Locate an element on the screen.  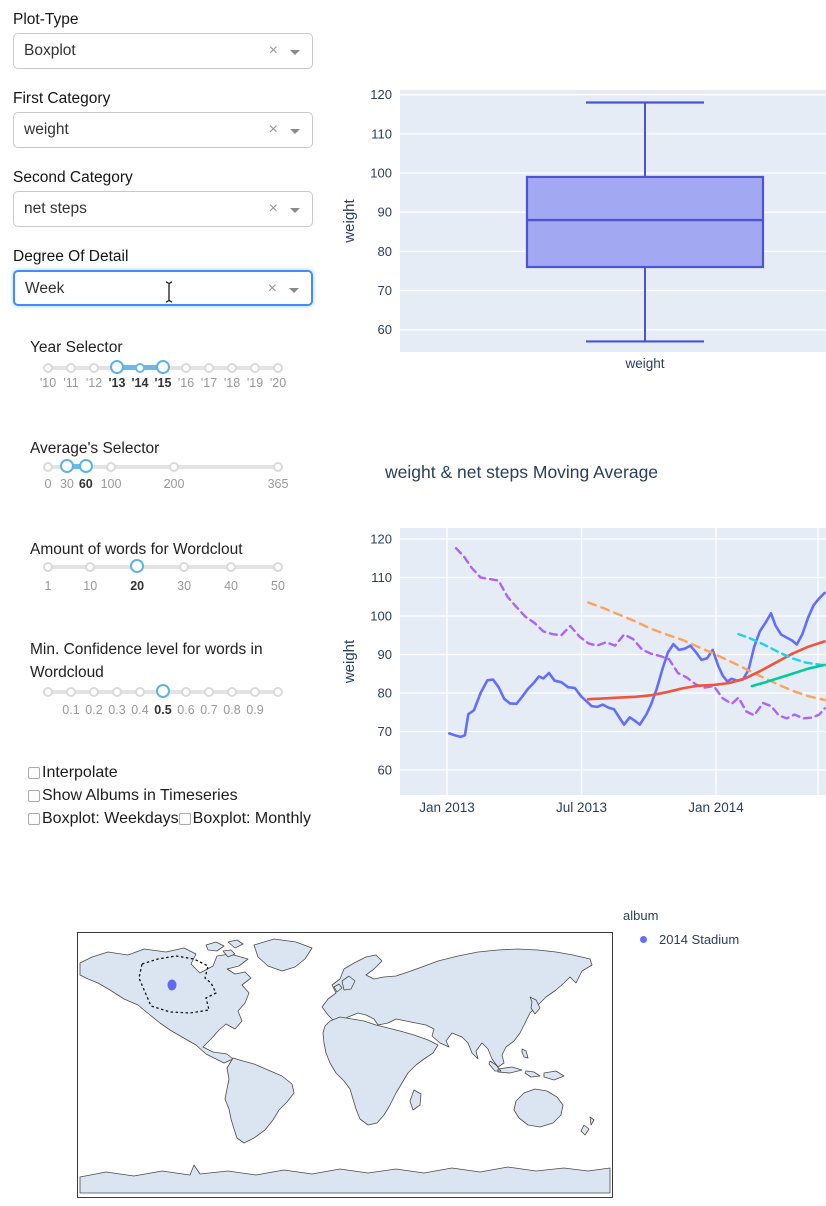
world-map-frame is located at coordinates (345, 1065).